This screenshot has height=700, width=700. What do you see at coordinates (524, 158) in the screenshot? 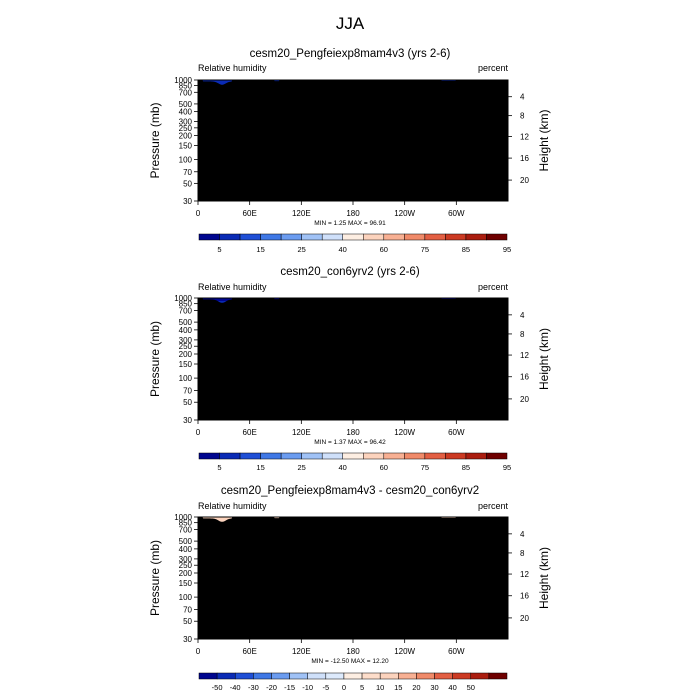
I see `height-tick-label: 16` at bounding box center [524, 158].